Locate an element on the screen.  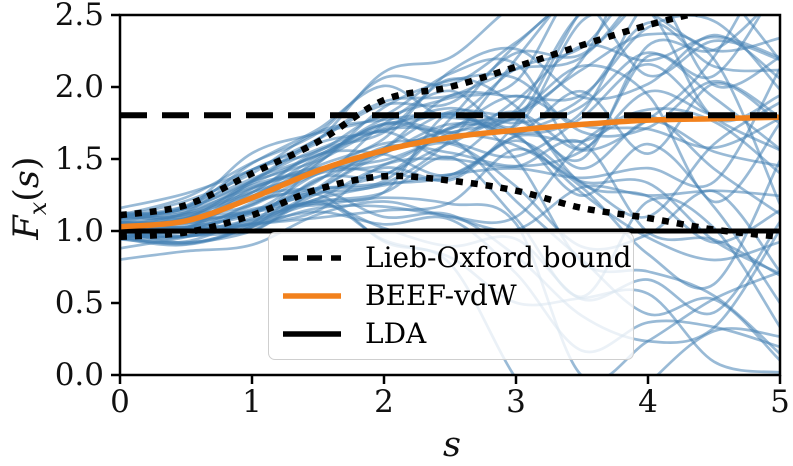
legend-label: Lieb-Oxford bound is located at coordinates (498, 257).